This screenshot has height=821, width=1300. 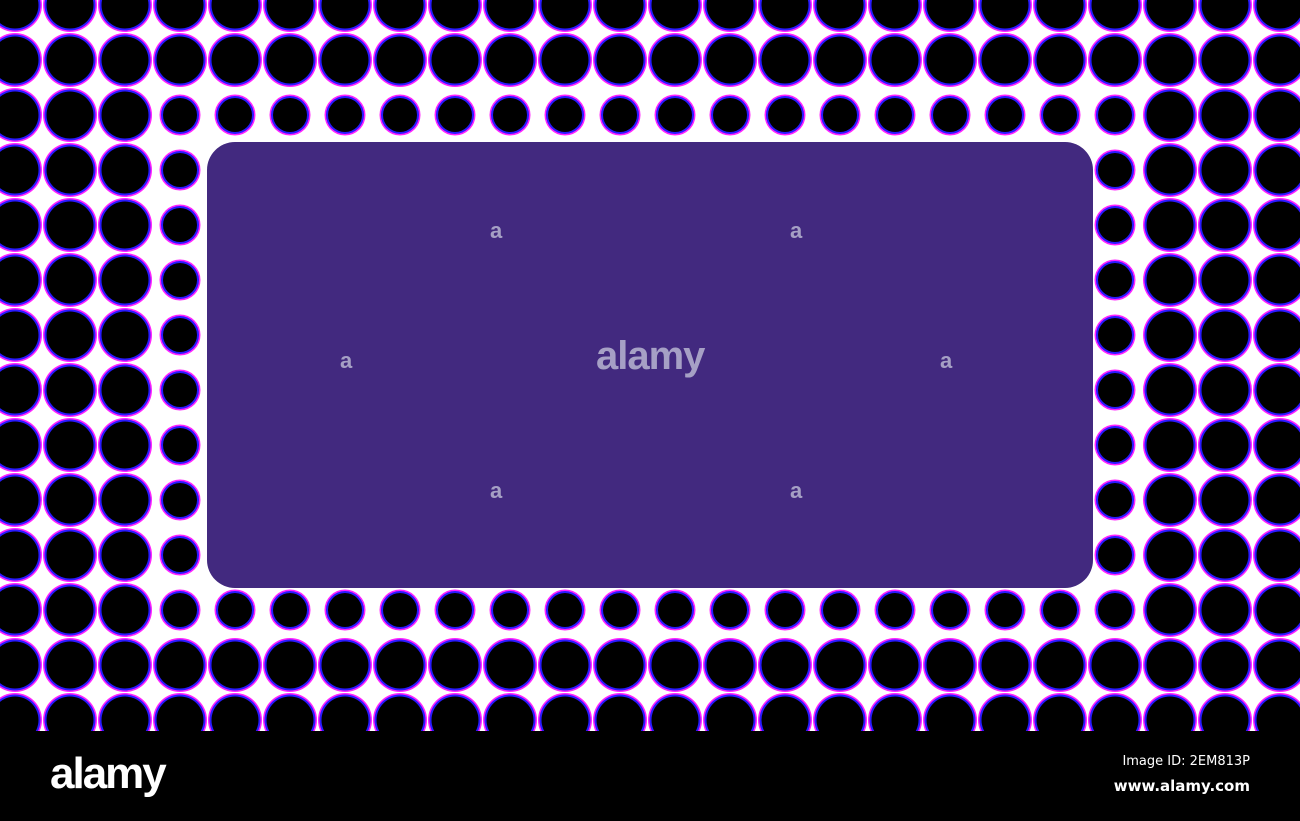 I want to click on watermark-center: alamy, so click(x=650, y=356).